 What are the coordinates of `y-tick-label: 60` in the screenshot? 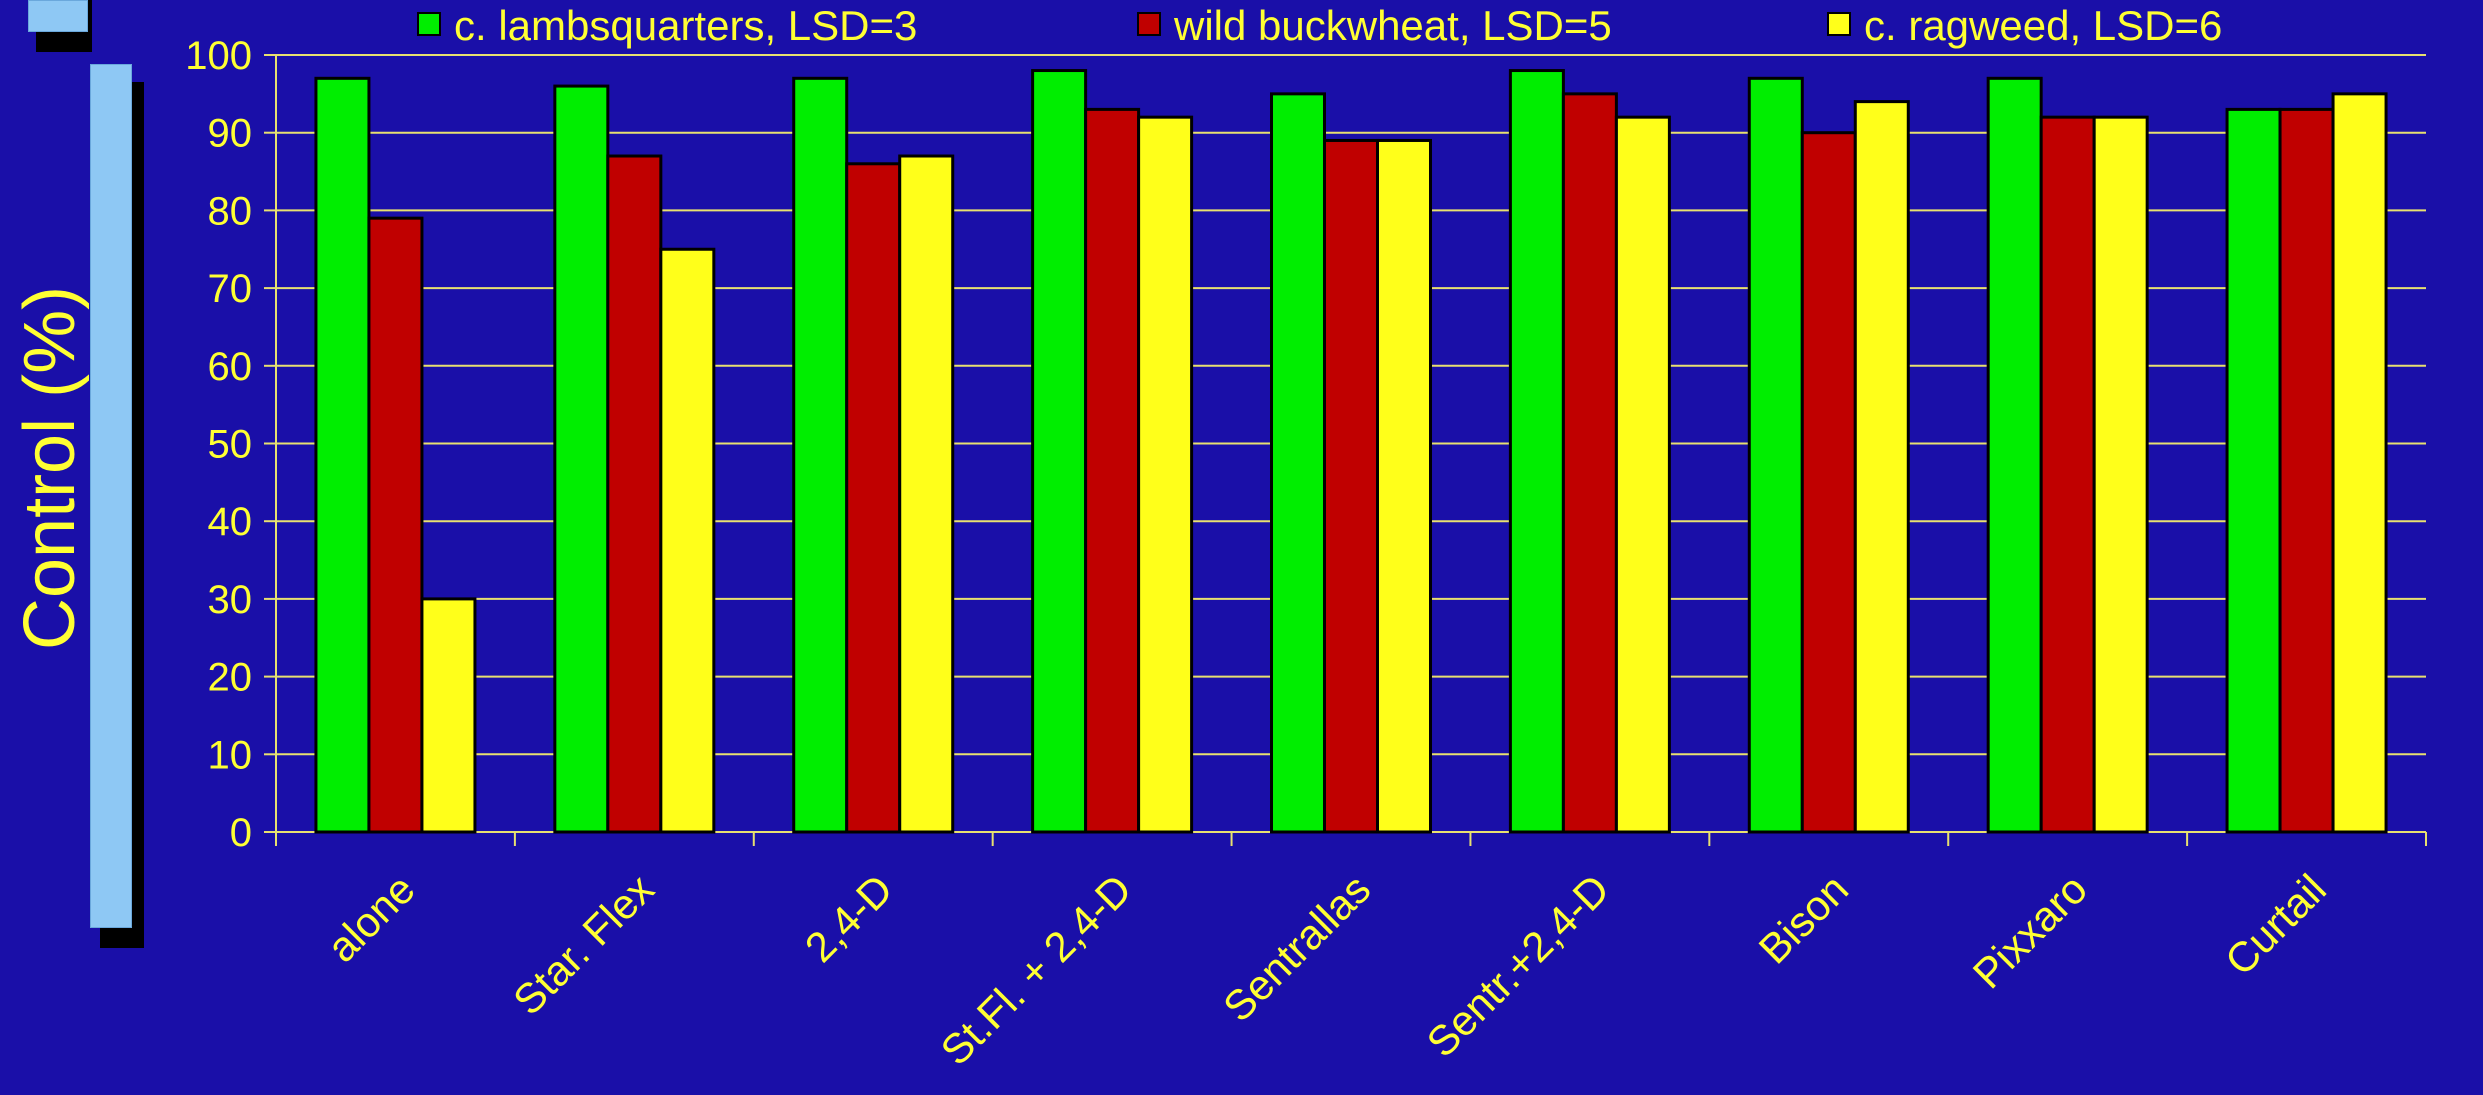 It's located at (230, 367).